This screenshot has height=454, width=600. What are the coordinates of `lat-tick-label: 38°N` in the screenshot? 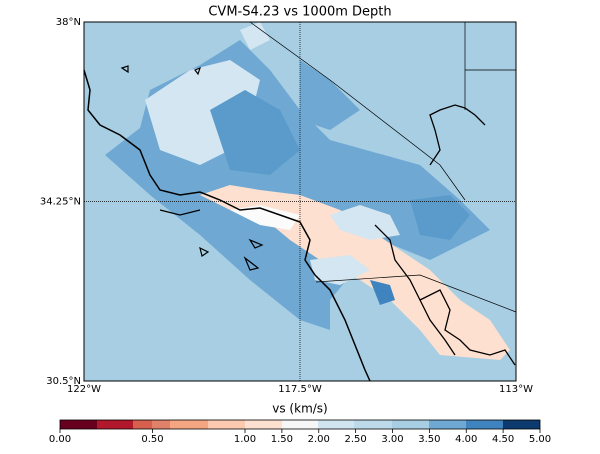 It's located at (68, 22).